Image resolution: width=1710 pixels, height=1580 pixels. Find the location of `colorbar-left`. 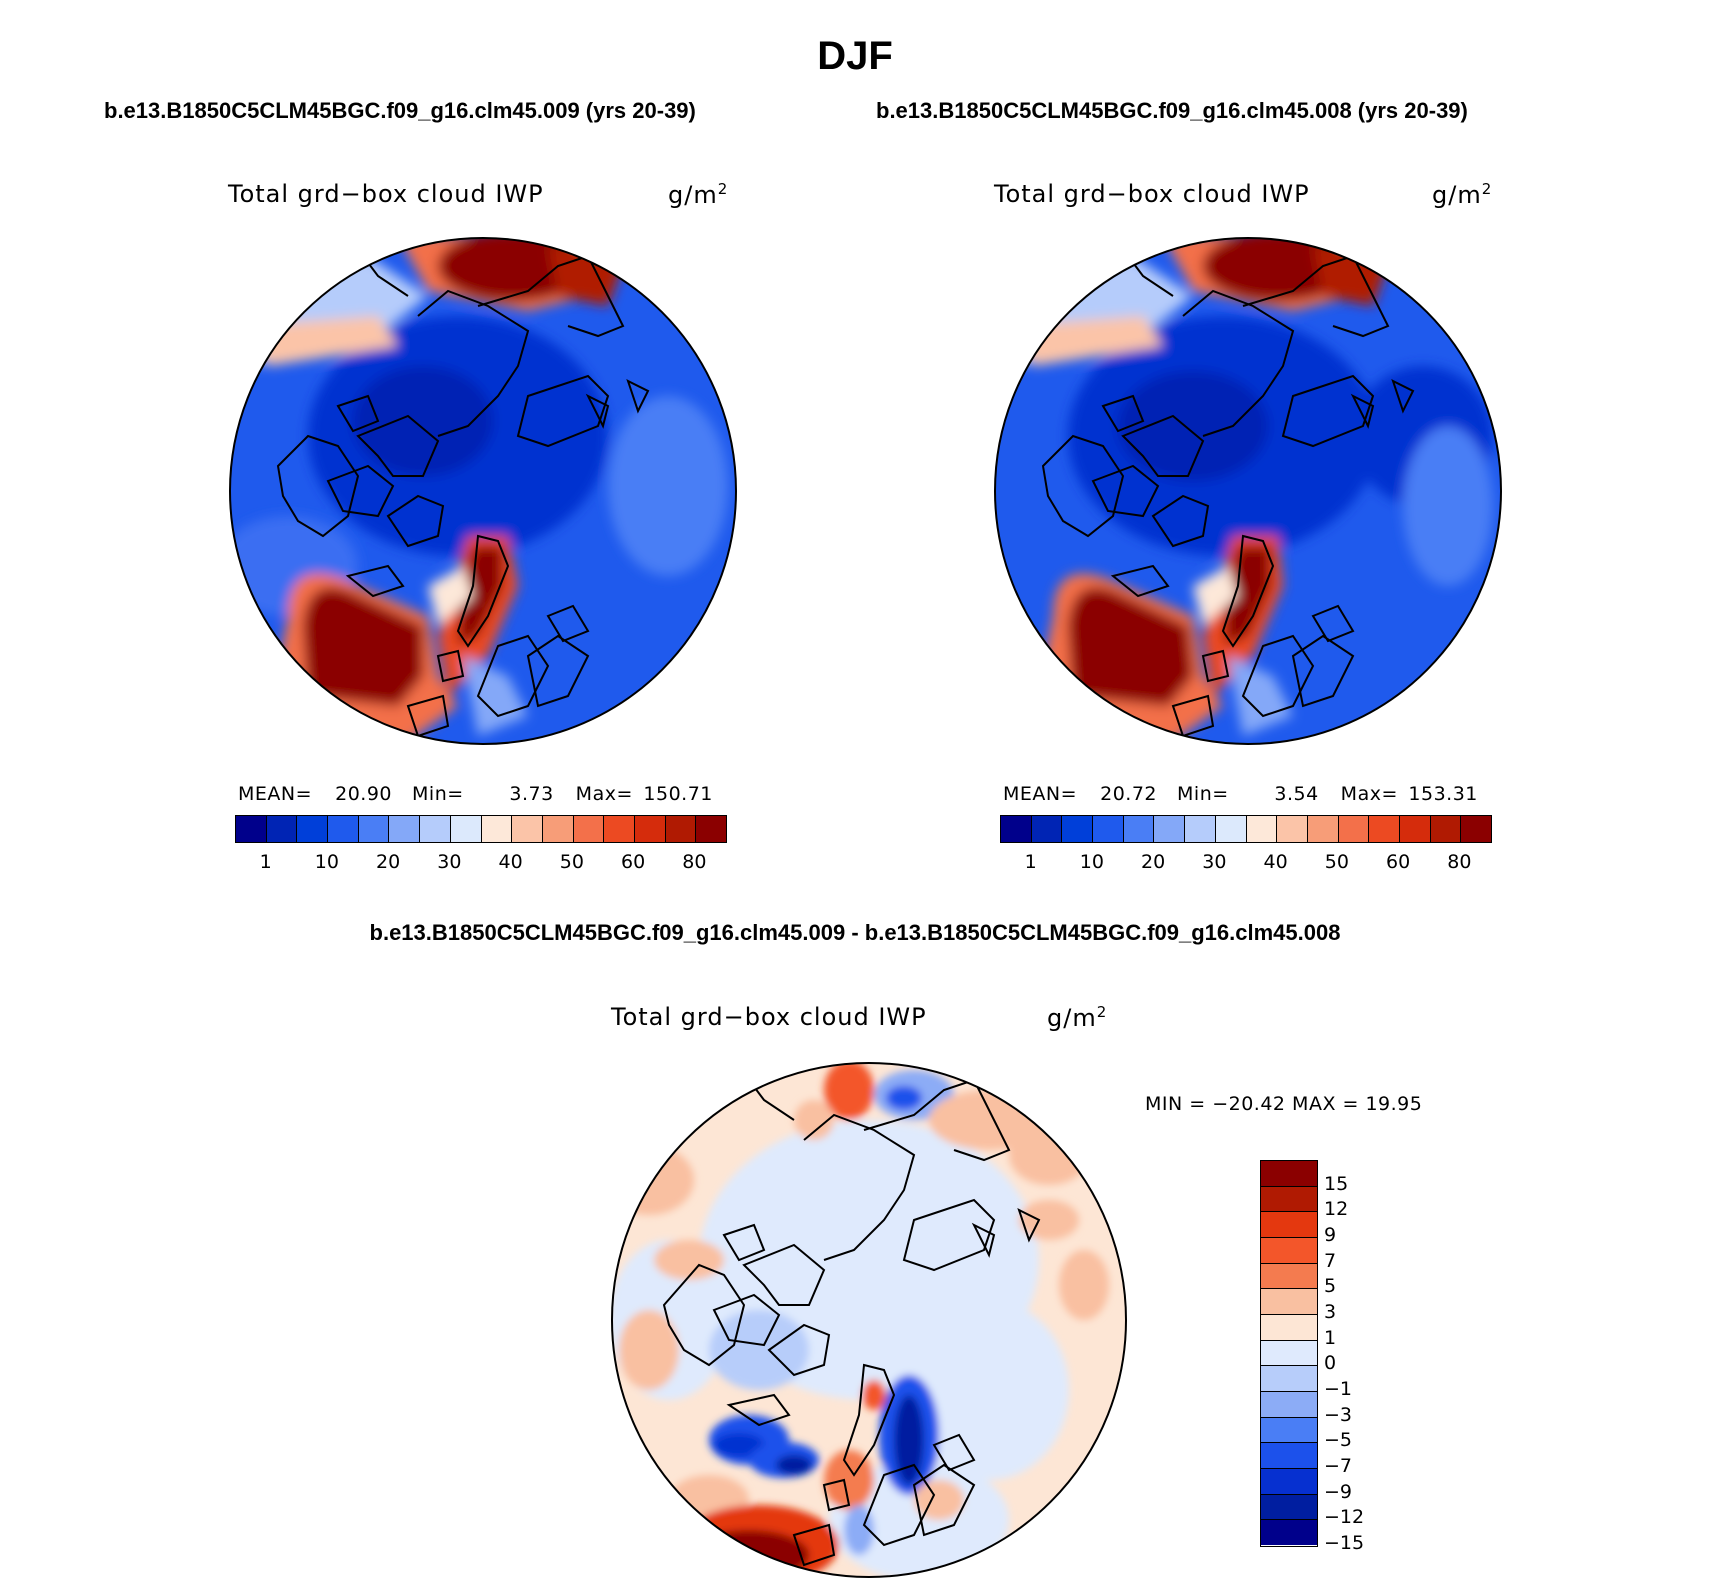

colorbar-left is located at coordinates (481, 829).